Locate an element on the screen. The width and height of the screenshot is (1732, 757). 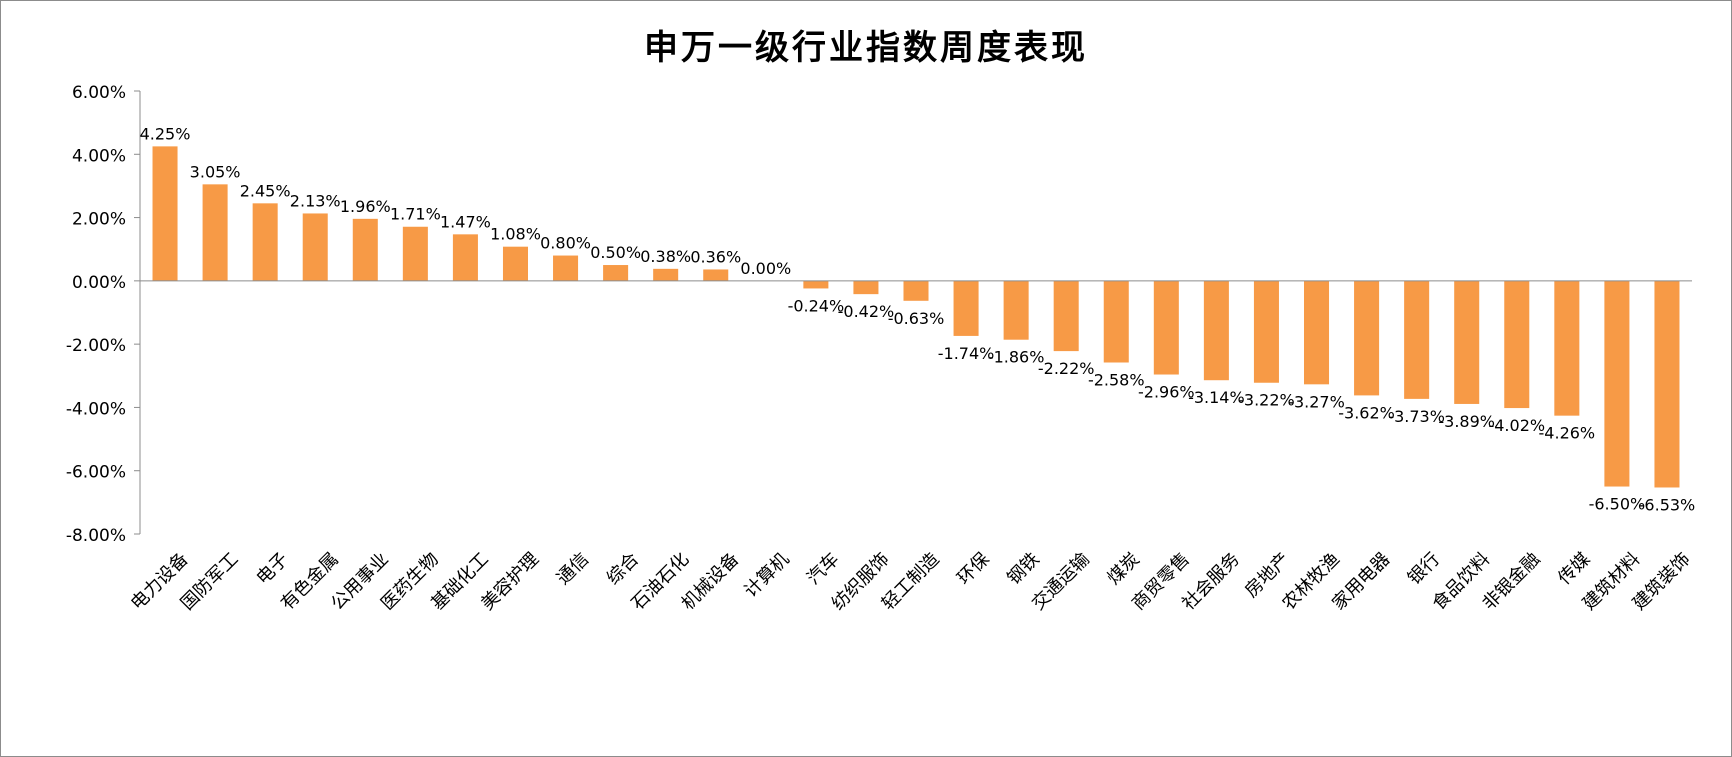
data-label: -6.50% is located at coordinates (1617, 504).